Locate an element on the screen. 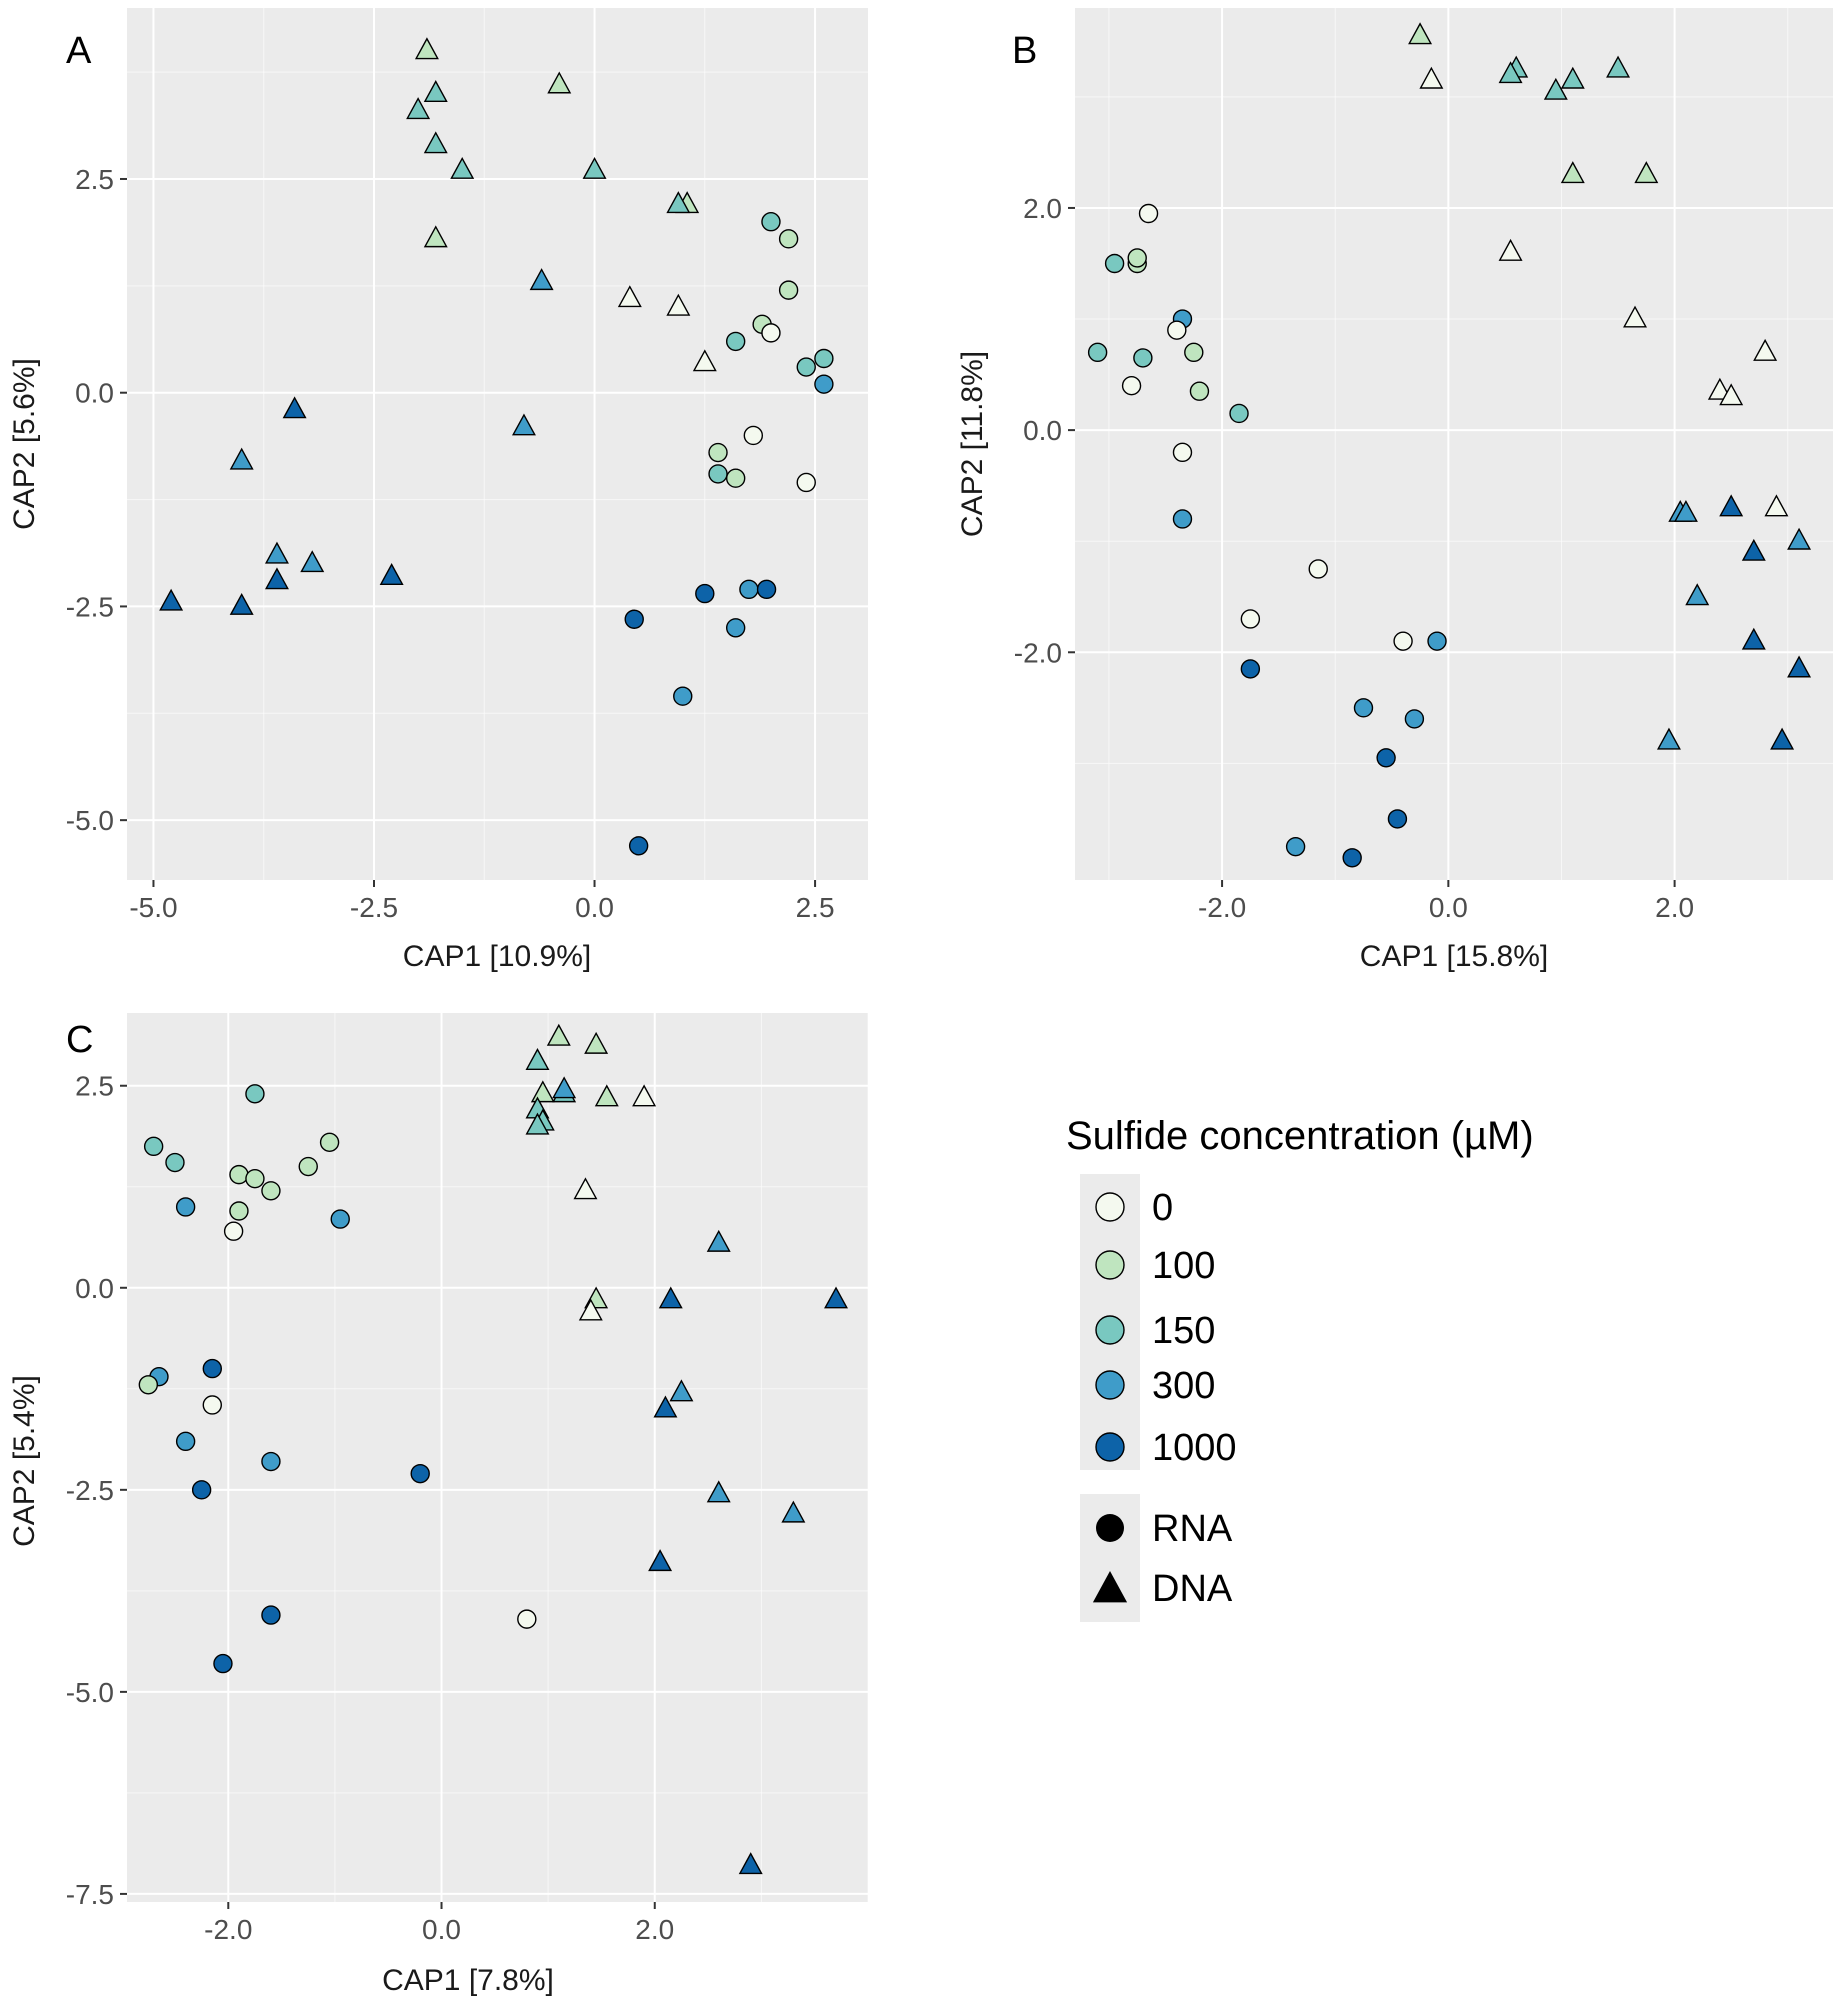  y-tick-label: -2.0 is located at coordinates (1038, 652).